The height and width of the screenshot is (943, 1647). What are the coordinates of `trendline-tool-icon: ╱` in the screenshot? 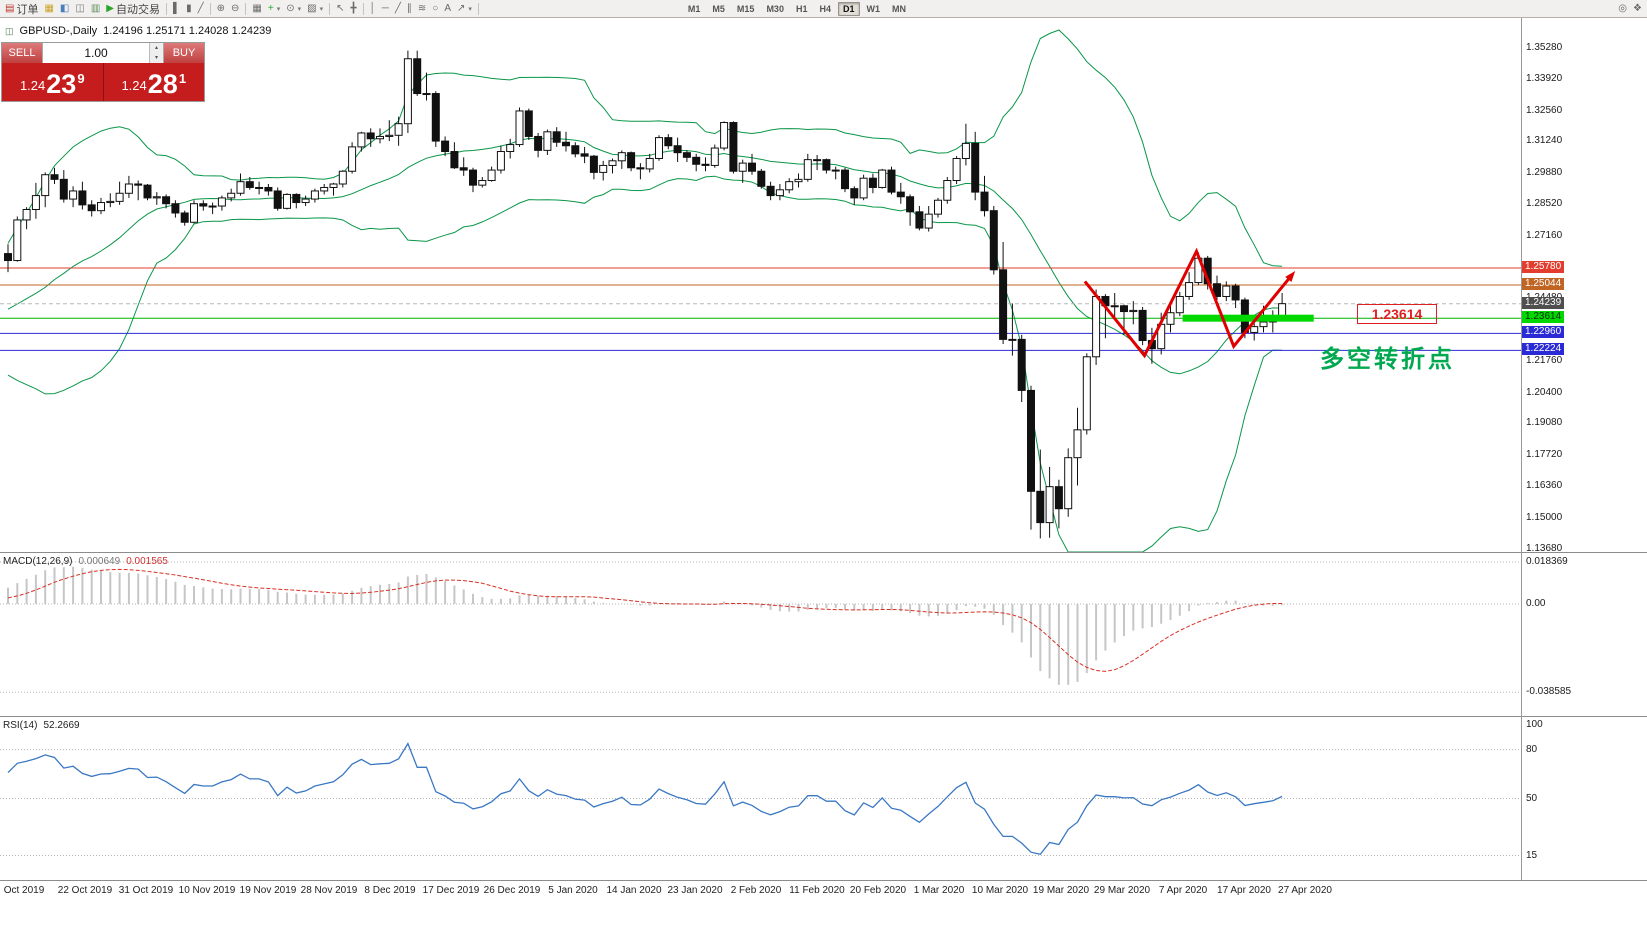 It's located at (397, 8).